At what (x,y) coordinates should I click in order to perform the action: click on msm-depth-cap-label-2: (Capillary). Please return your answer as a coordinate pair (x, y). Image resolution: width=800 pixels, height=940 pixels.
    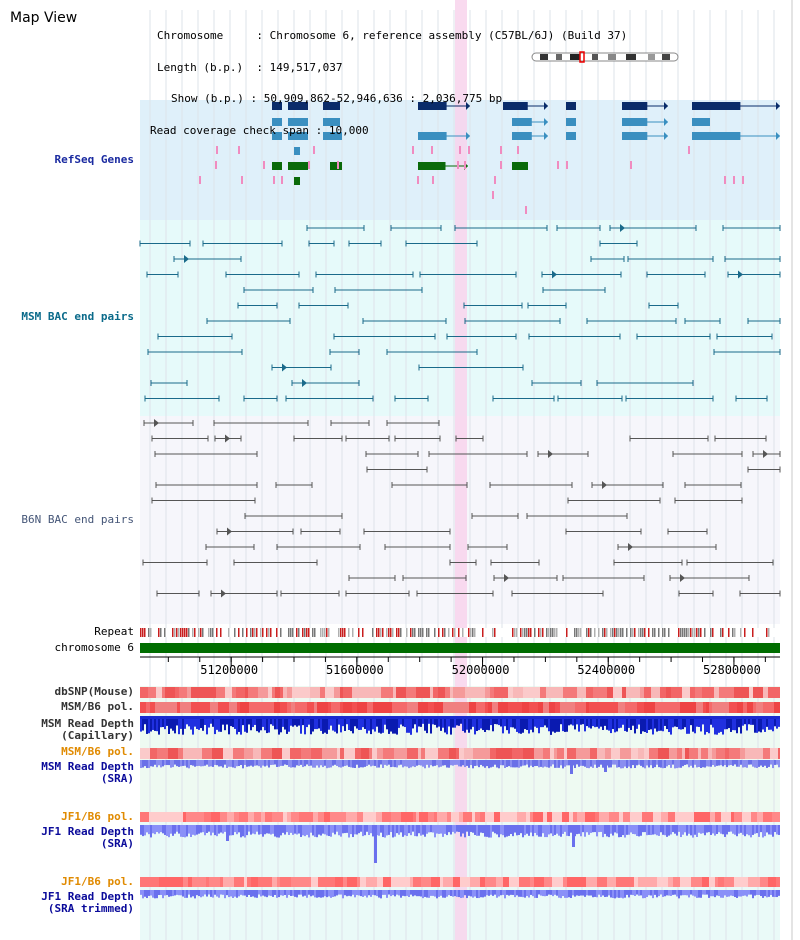
    Looking at the image, I should click on (97, 735).